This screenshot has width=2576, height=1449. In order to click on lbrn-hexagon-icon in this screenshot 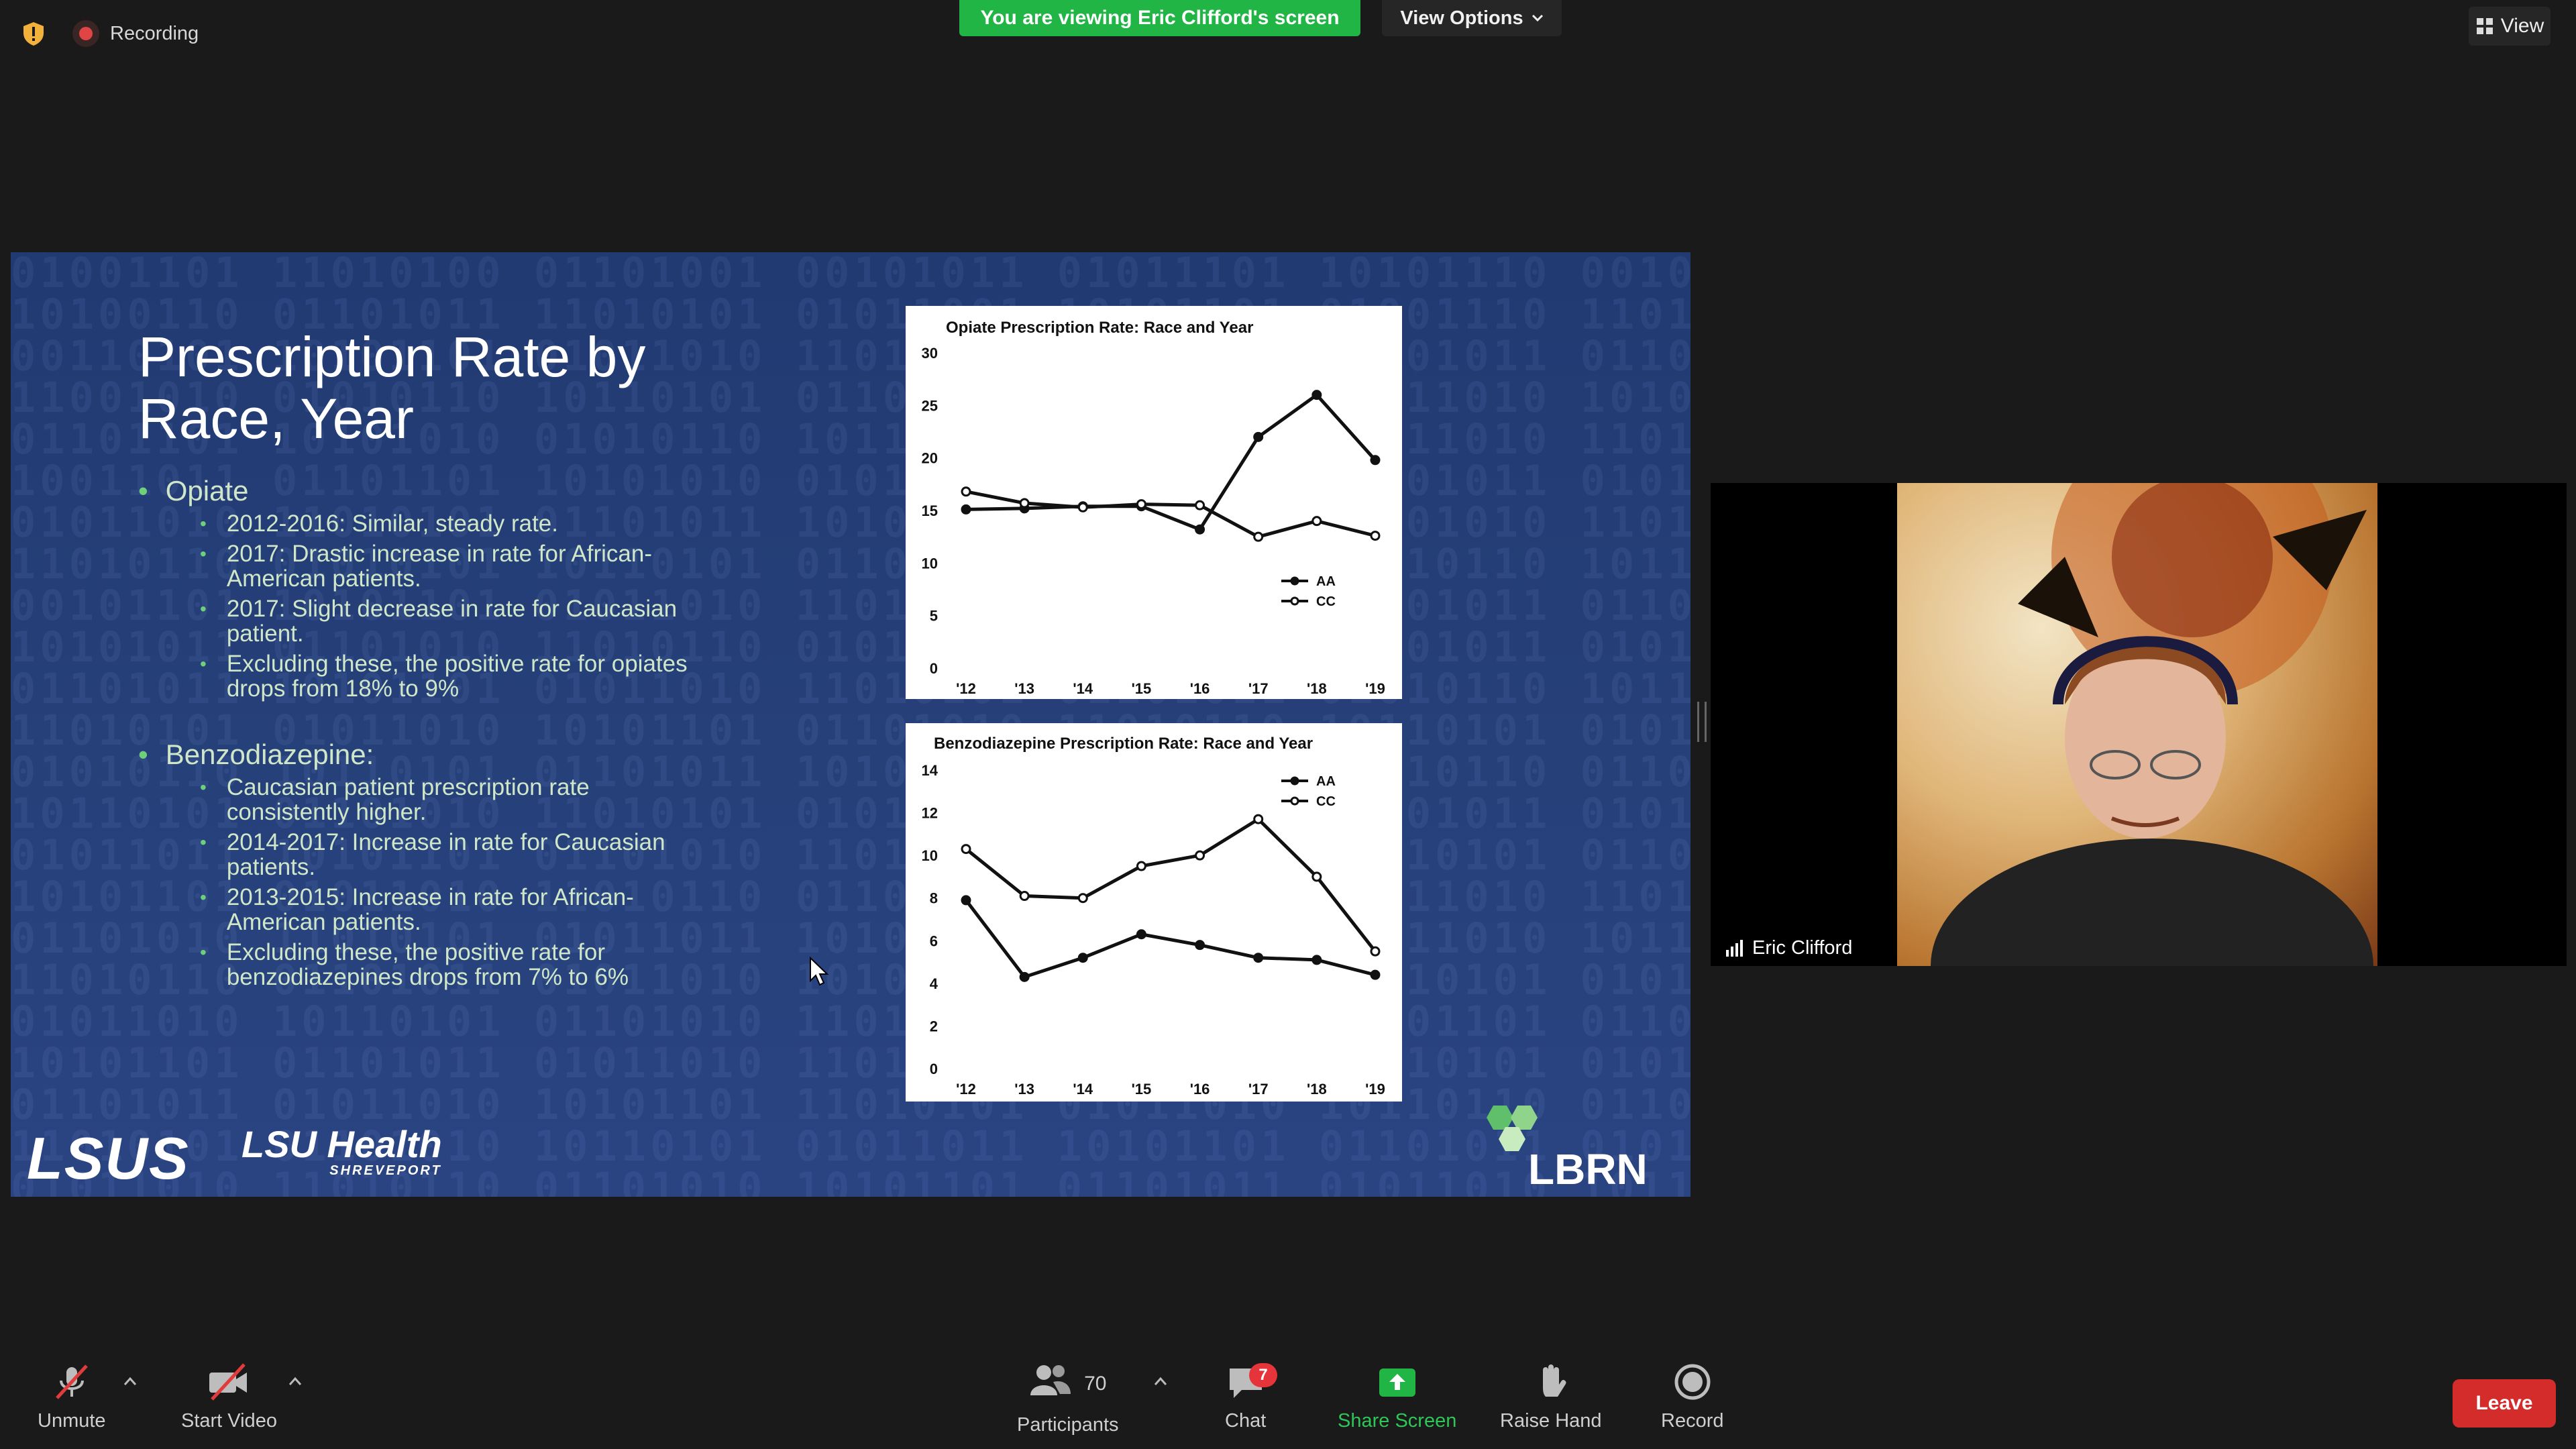, I will do `click(1512, 1128)`.